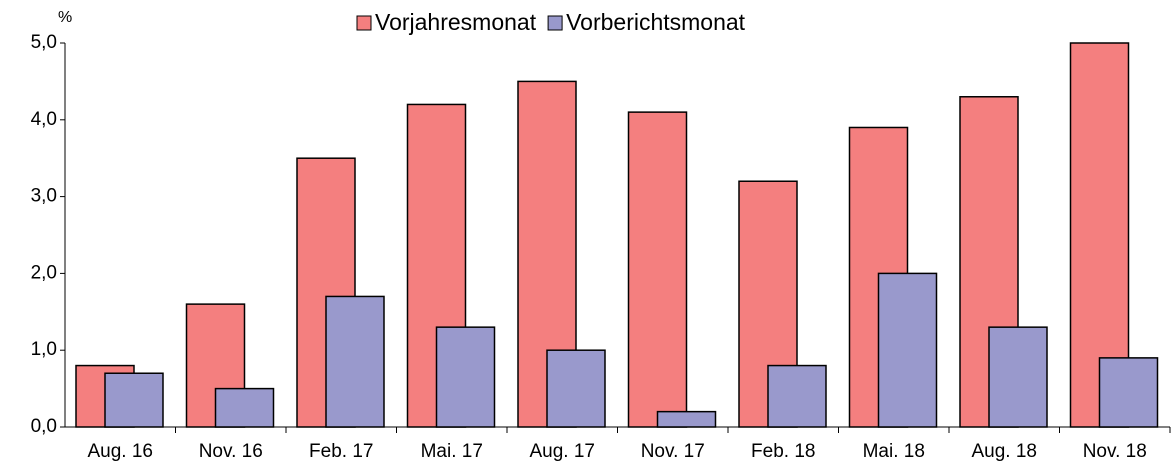  I want to click on x-tick-label: Feb. 17, so click(341, 451).